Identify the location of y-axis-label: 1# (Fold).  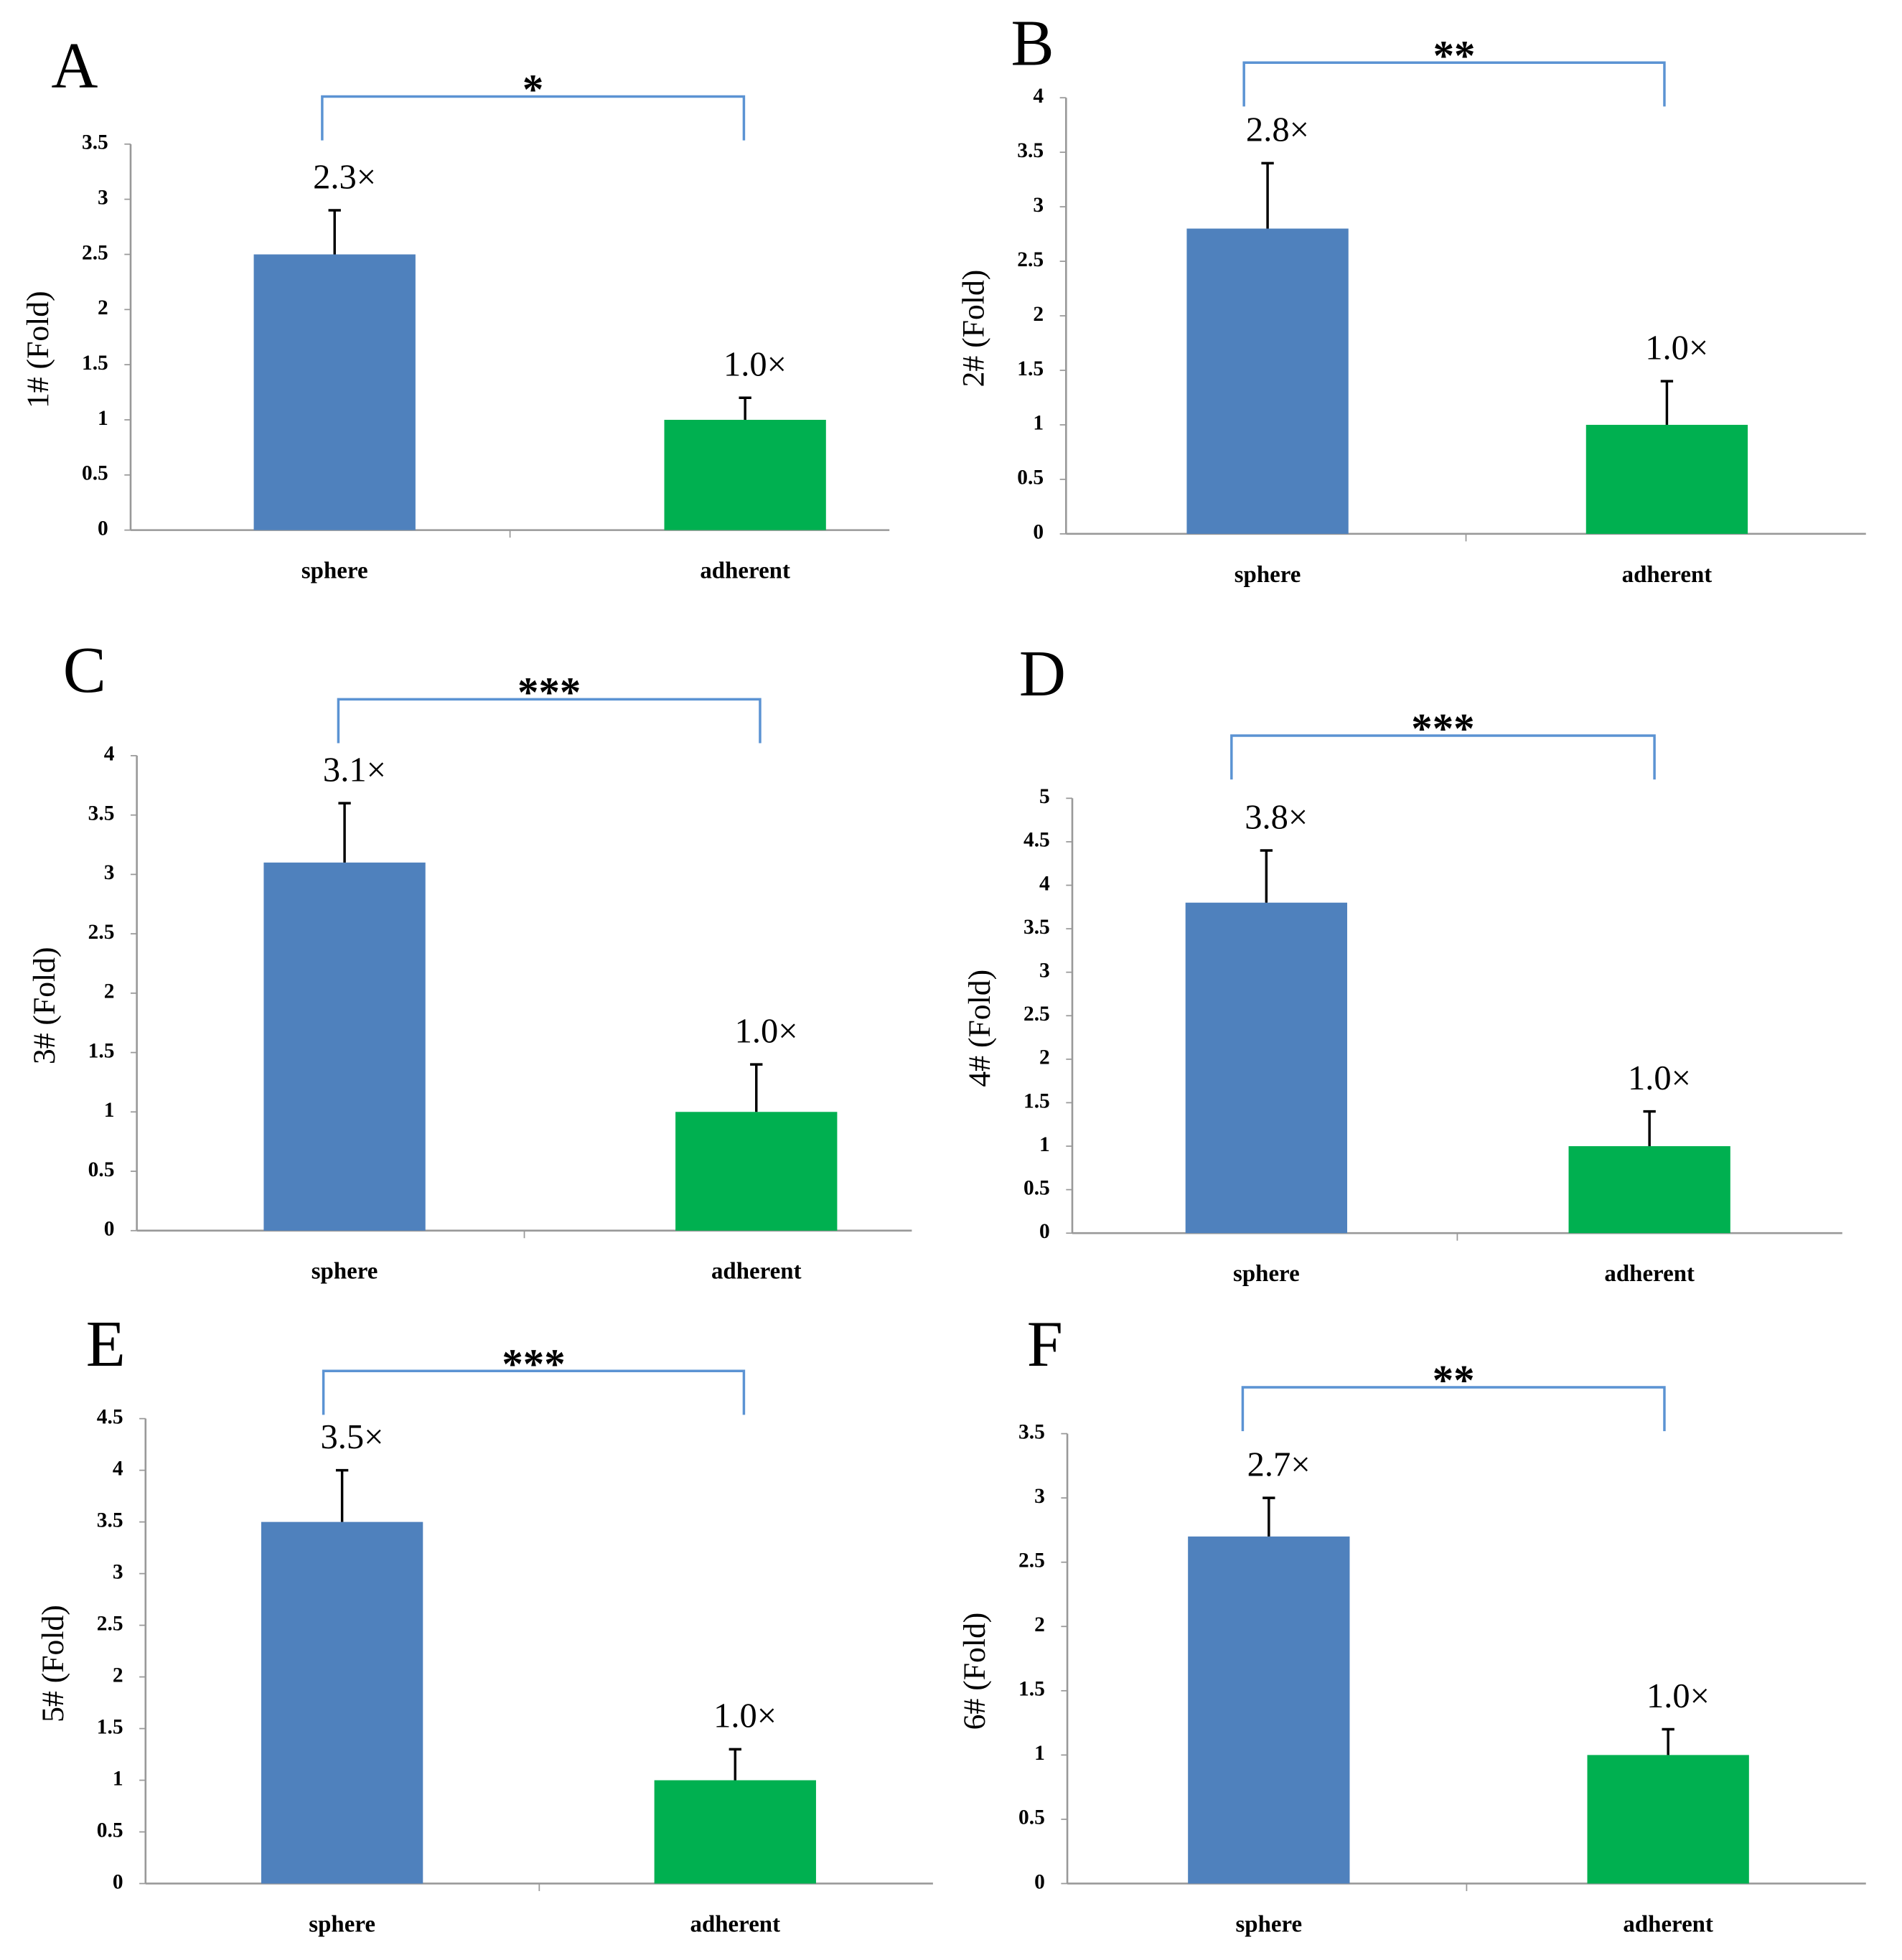
(38, 349).